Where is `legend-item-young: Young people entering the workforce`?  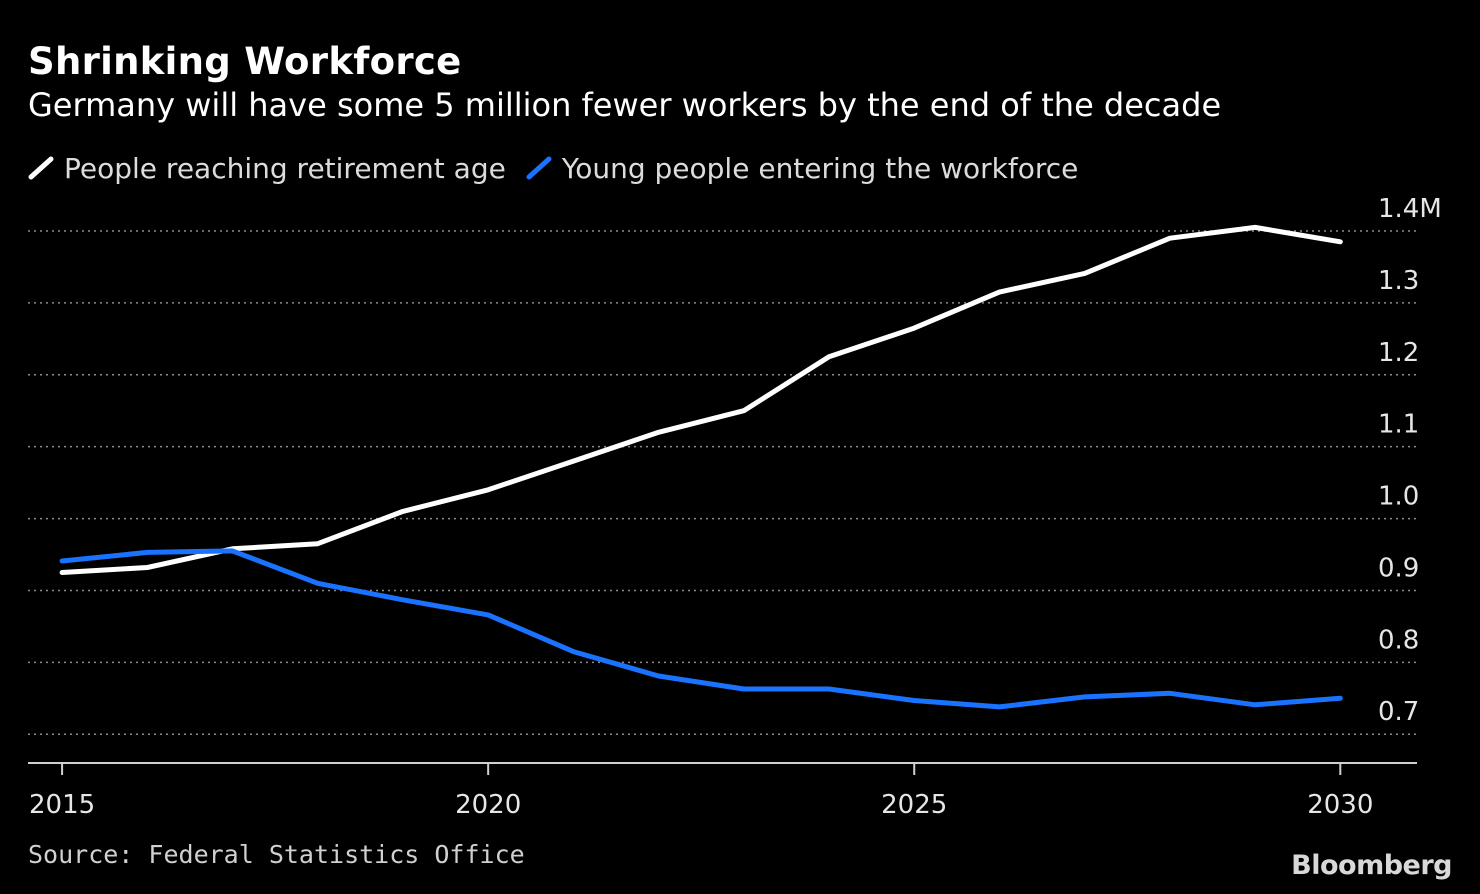 legend-item-young: Young people entering the workforce is located at coordinates (802, 168).